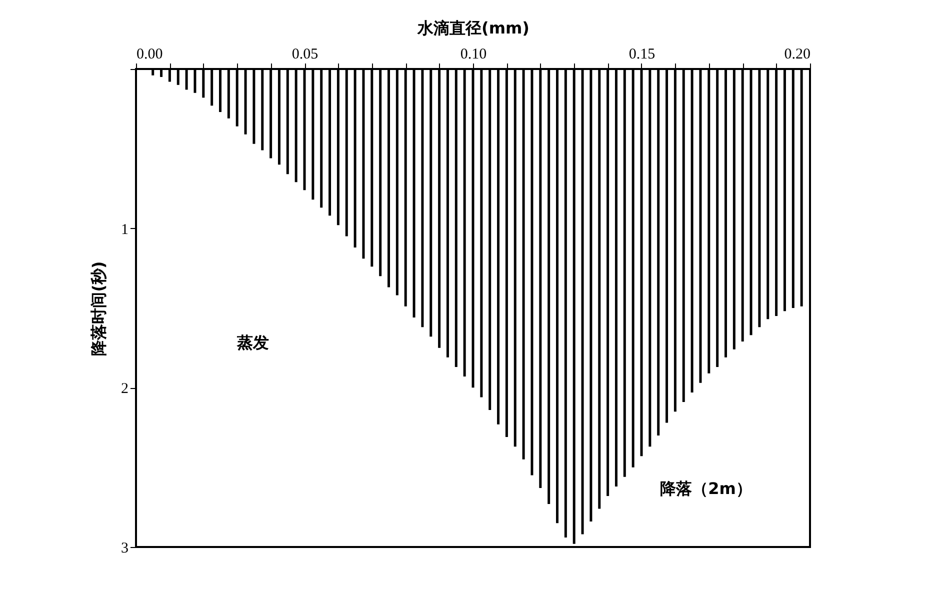 The width and height of the screenshot is (930, 590). What do you see at coordinates (473, 54) in the screenshot?
I see `x-tick-label: 0.10` at bounding box center [473, 54].